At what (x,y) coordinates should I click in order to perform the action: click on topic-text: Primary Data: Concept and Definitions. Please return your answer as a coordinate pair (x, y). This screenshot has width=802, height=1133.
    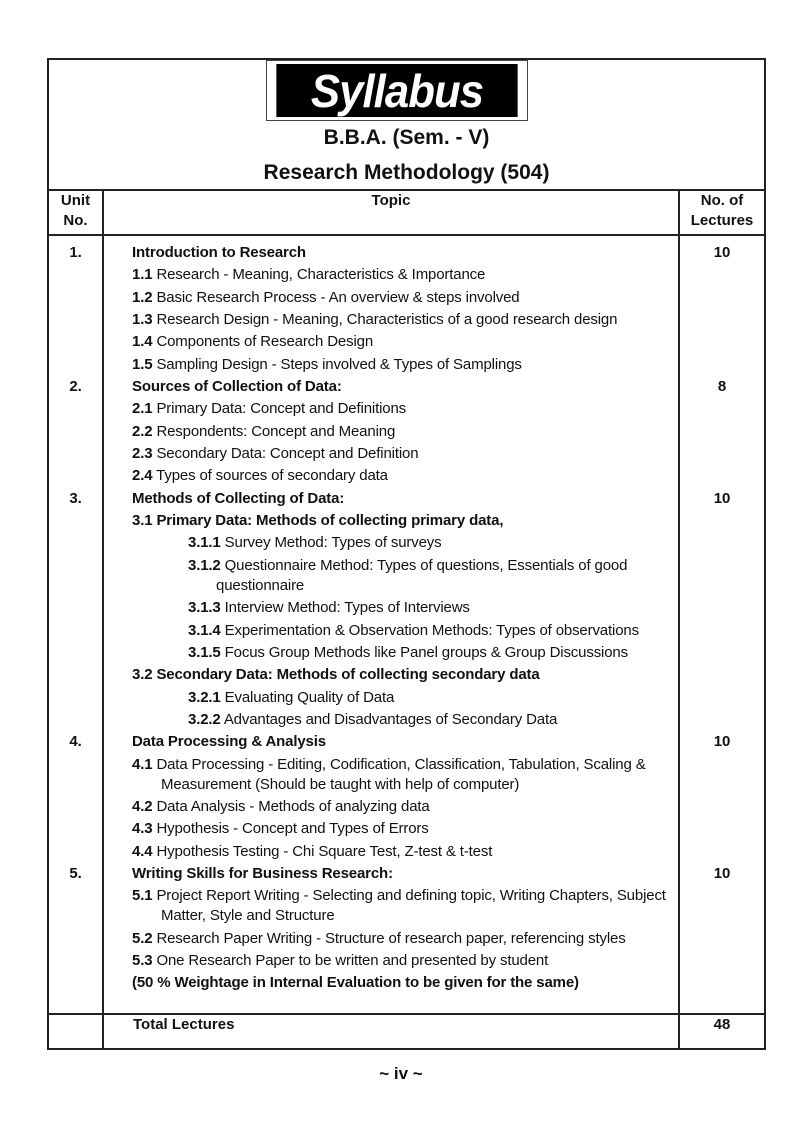
    Looking at the image, I should click on (281, 409).